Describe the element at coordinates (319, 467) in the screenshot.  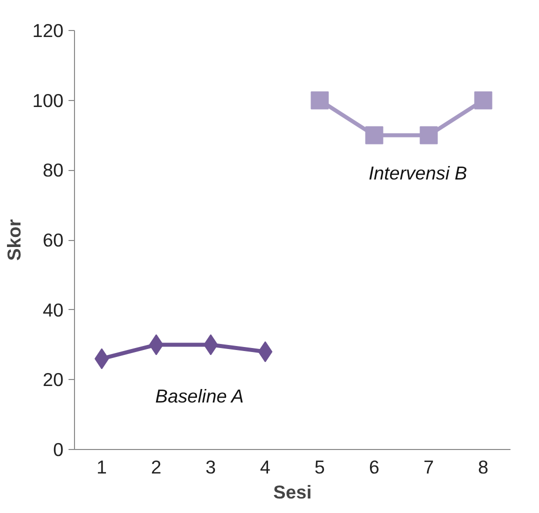
I see `x-tick-label: 5` at that location.